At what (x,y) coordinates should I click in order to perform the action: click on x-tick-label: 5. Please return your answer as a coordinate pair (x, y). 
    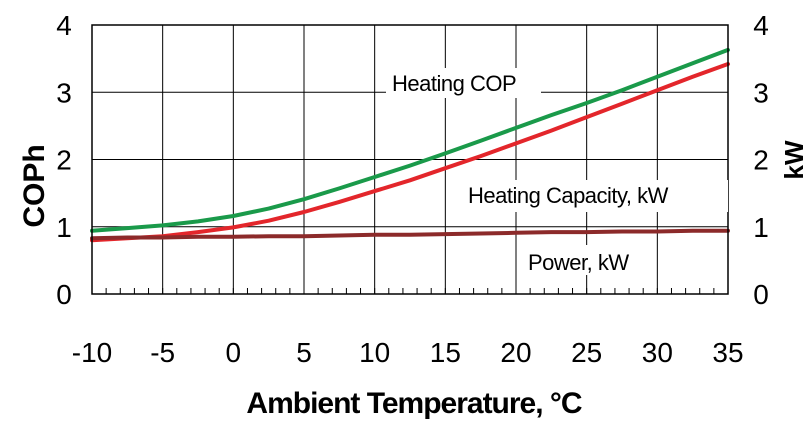
    Looking at the image, I should click on (304, 352).